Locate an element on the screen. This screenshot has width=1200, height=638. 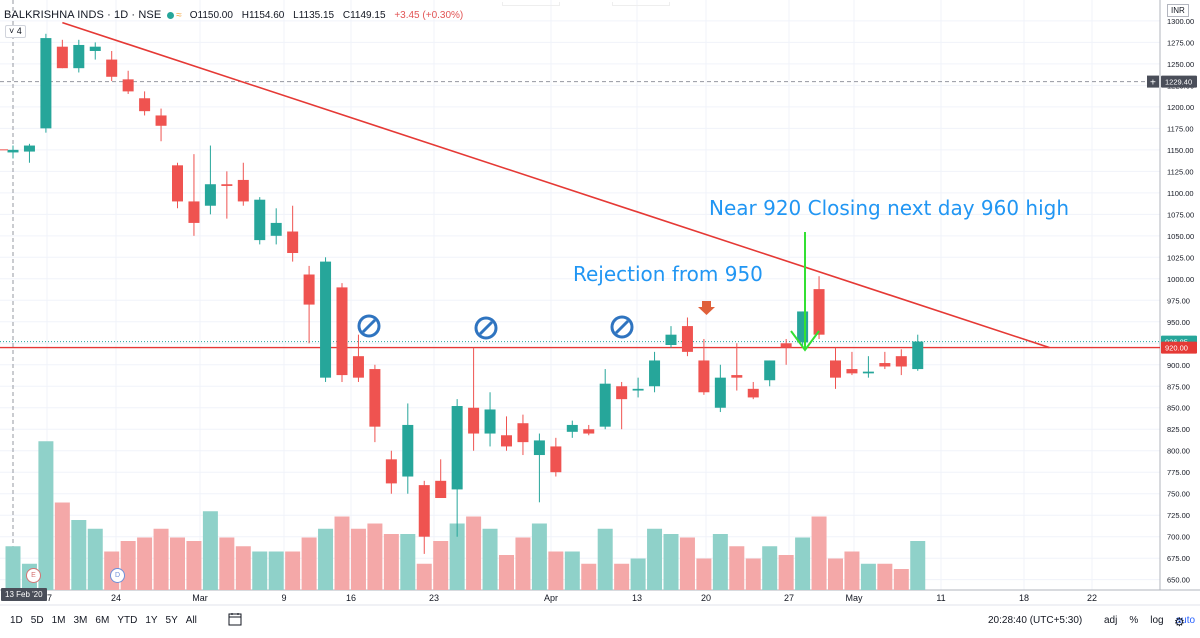
down-arrow-marker is located at coordinates (706, 308).